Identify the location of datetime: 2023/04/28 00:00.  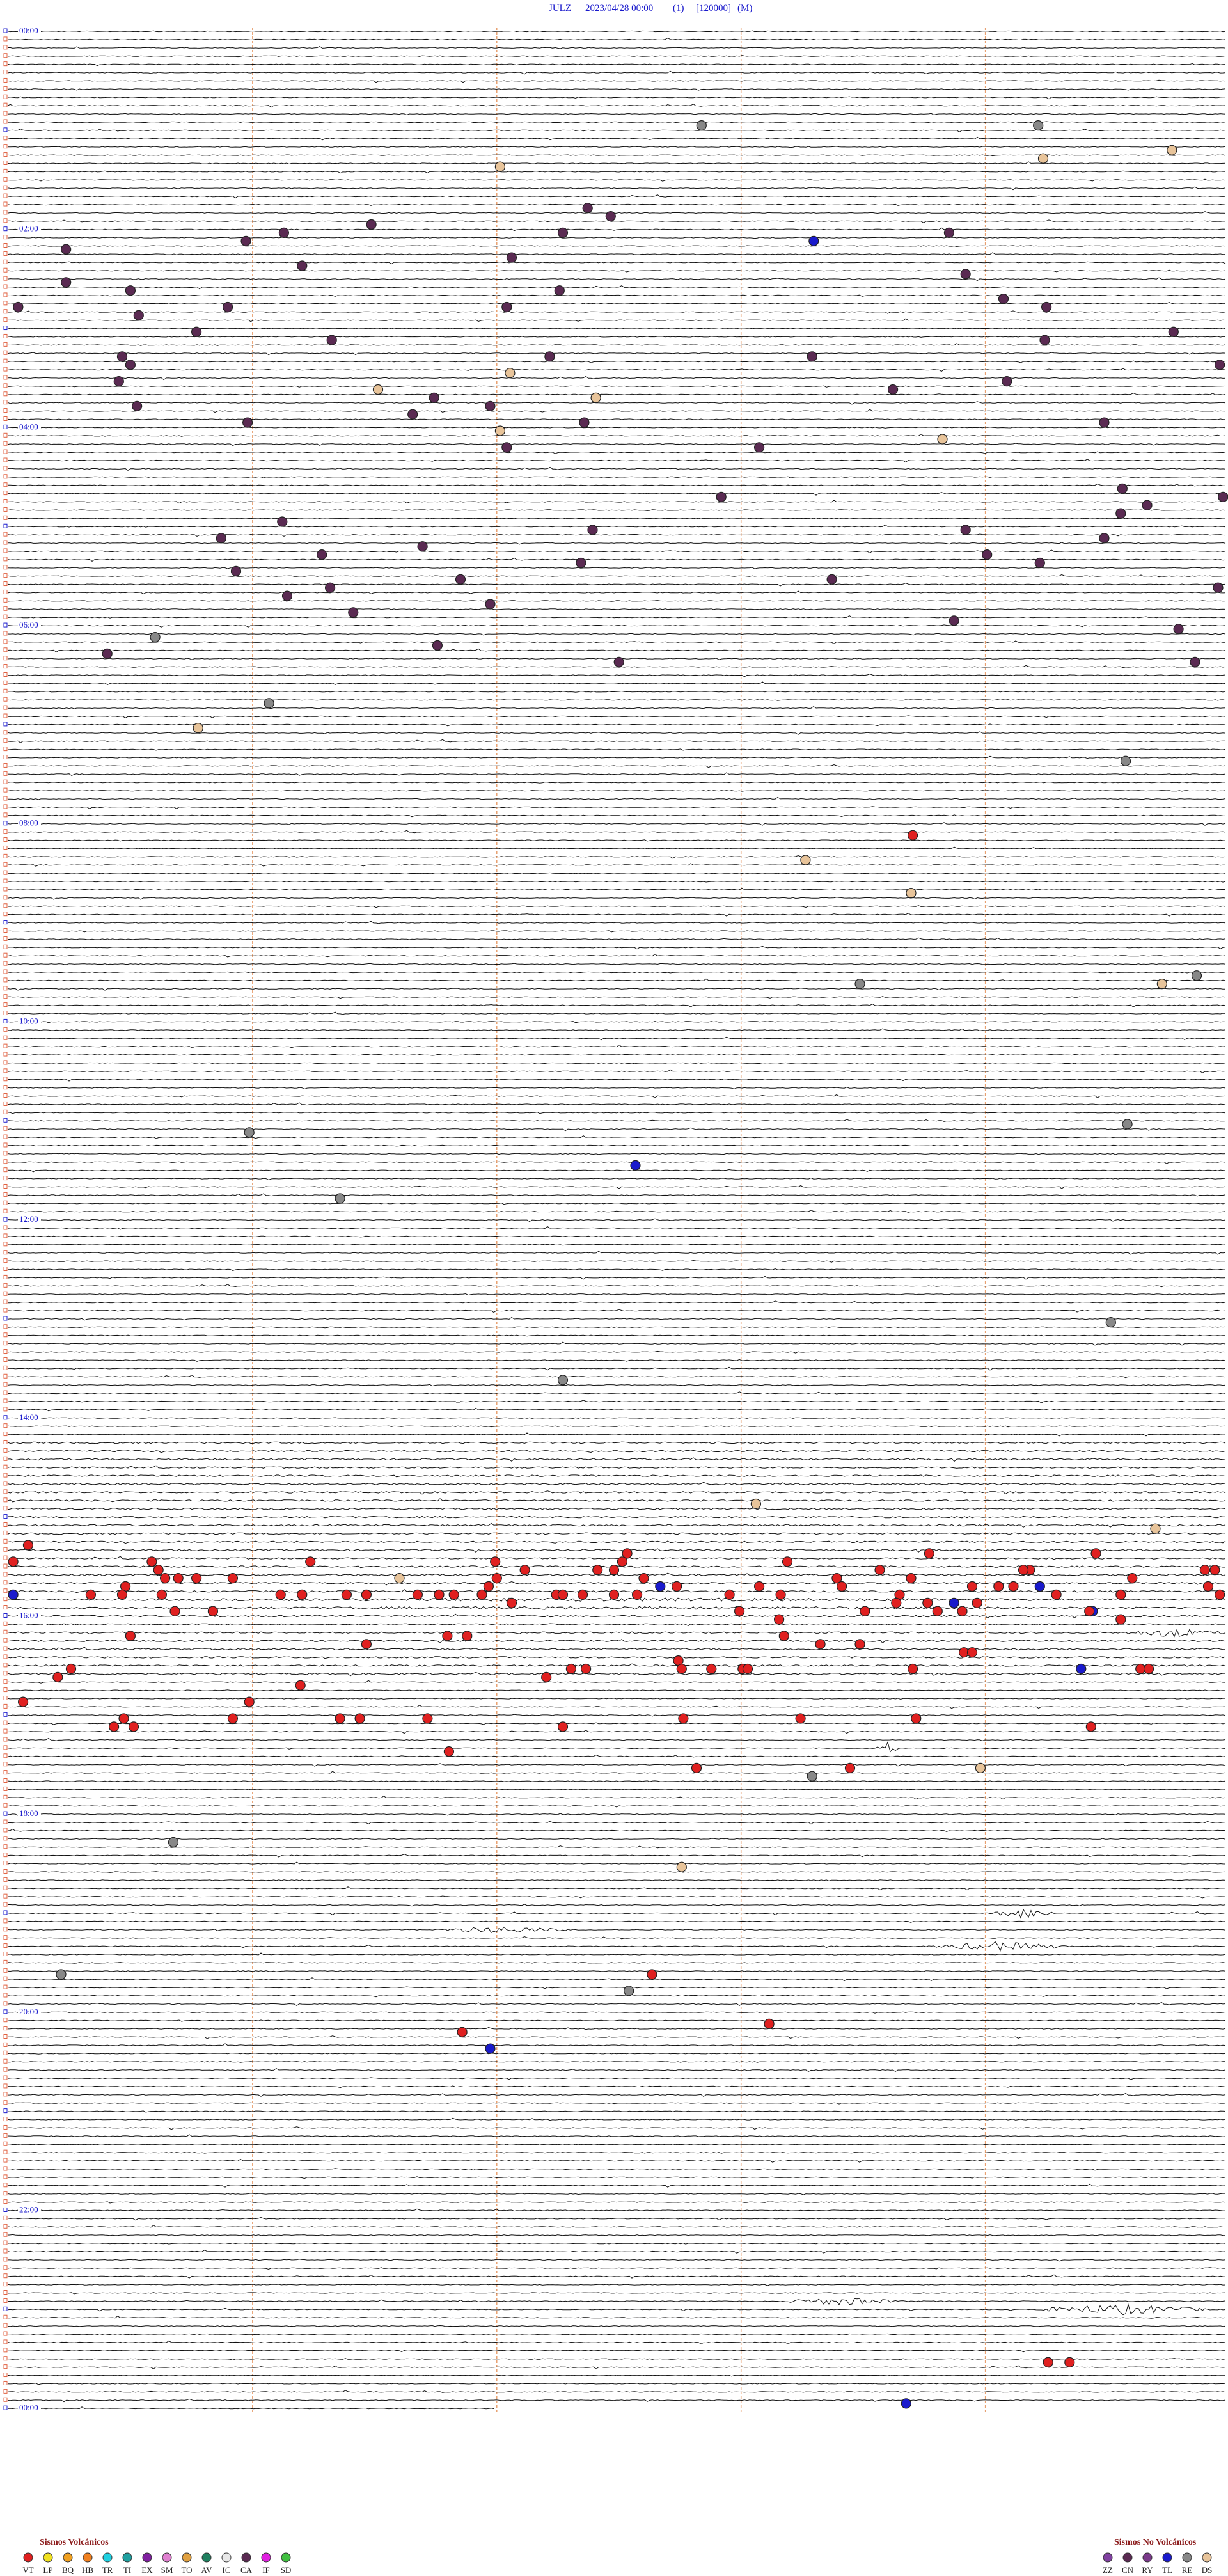
(619, 8).